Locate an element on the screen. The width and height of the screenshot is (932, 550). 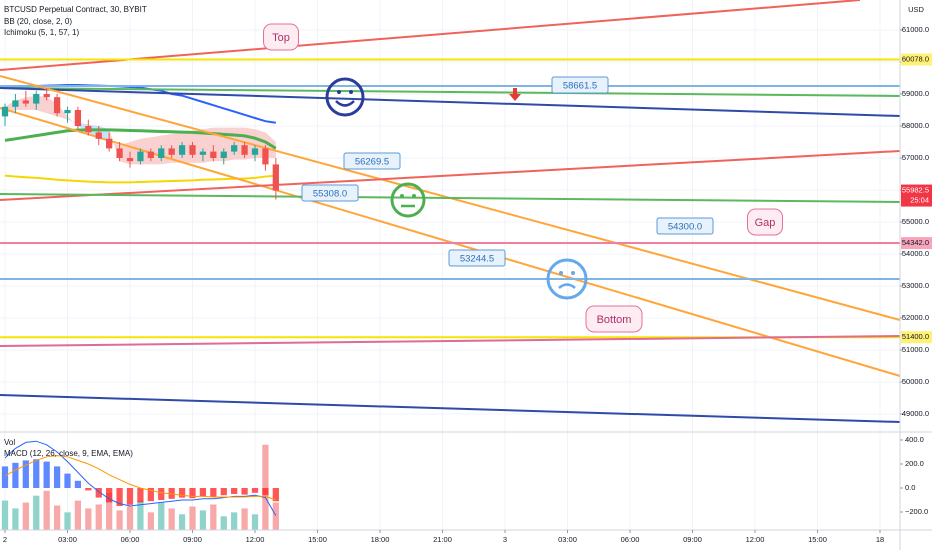
signal-line is located at coordinates (140, 478).